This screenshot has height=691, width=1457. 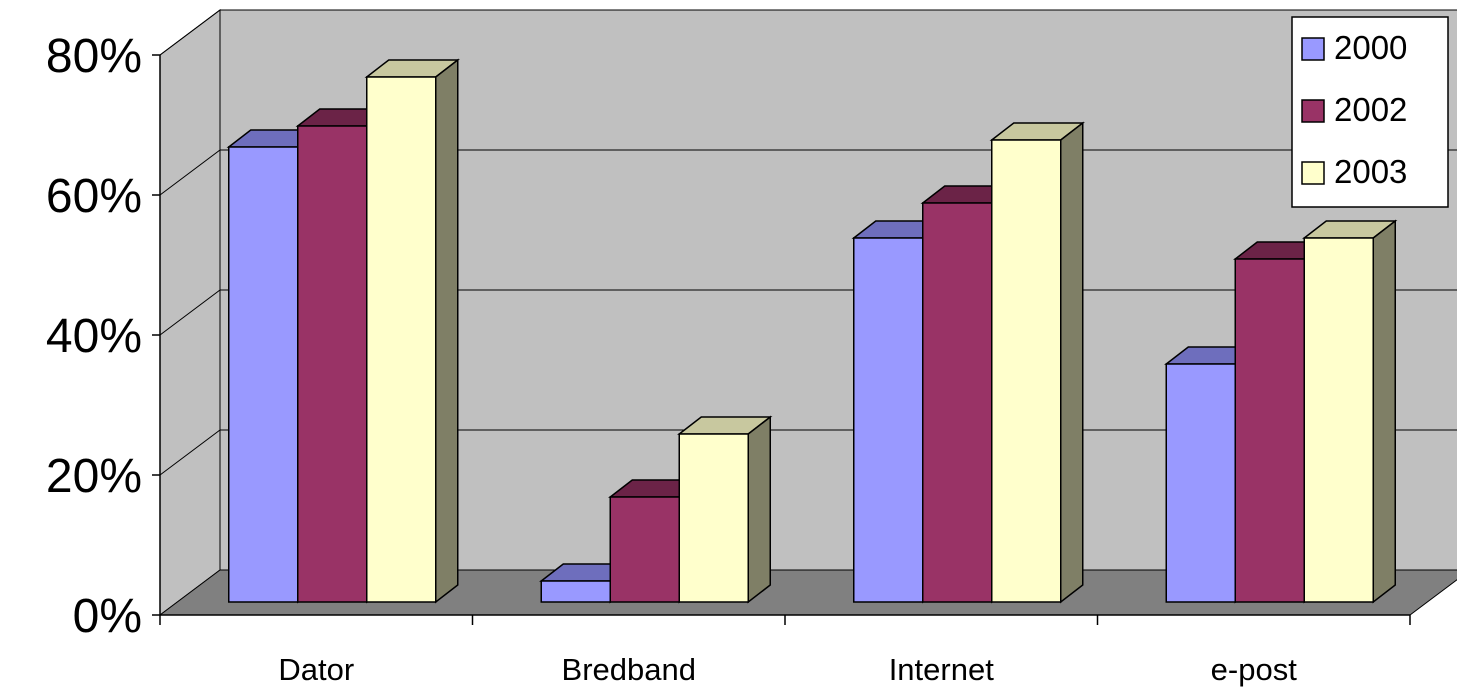 I want to click on y-tick-label: 60%, so click(x=94, y=196).